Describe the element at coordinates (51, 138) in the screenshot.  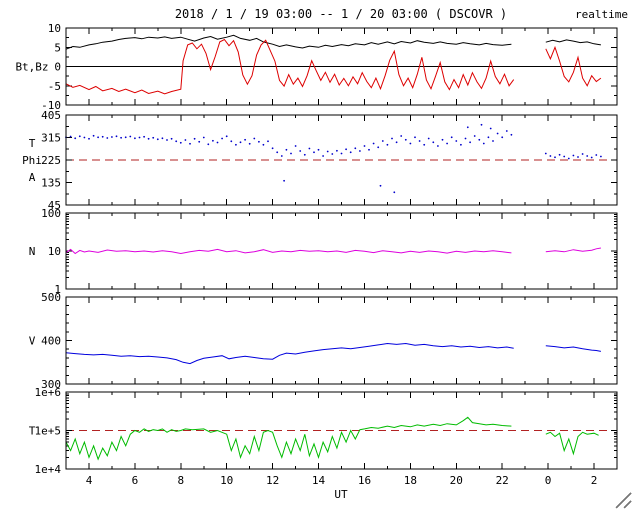
I see `y-tick-label: 315` at that location.